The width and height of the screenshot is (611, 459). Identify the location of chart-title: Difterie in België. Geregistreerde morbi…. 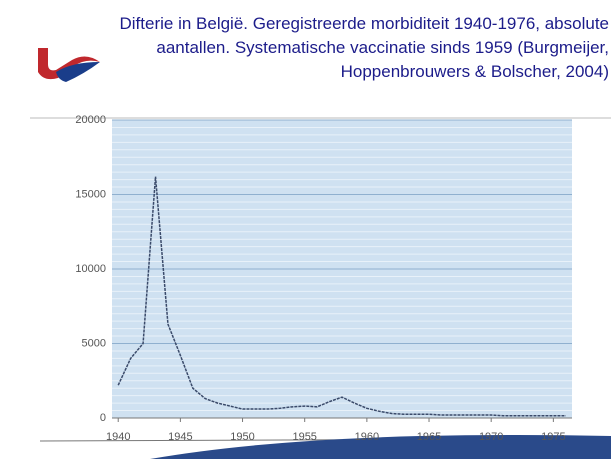
(364, 47).